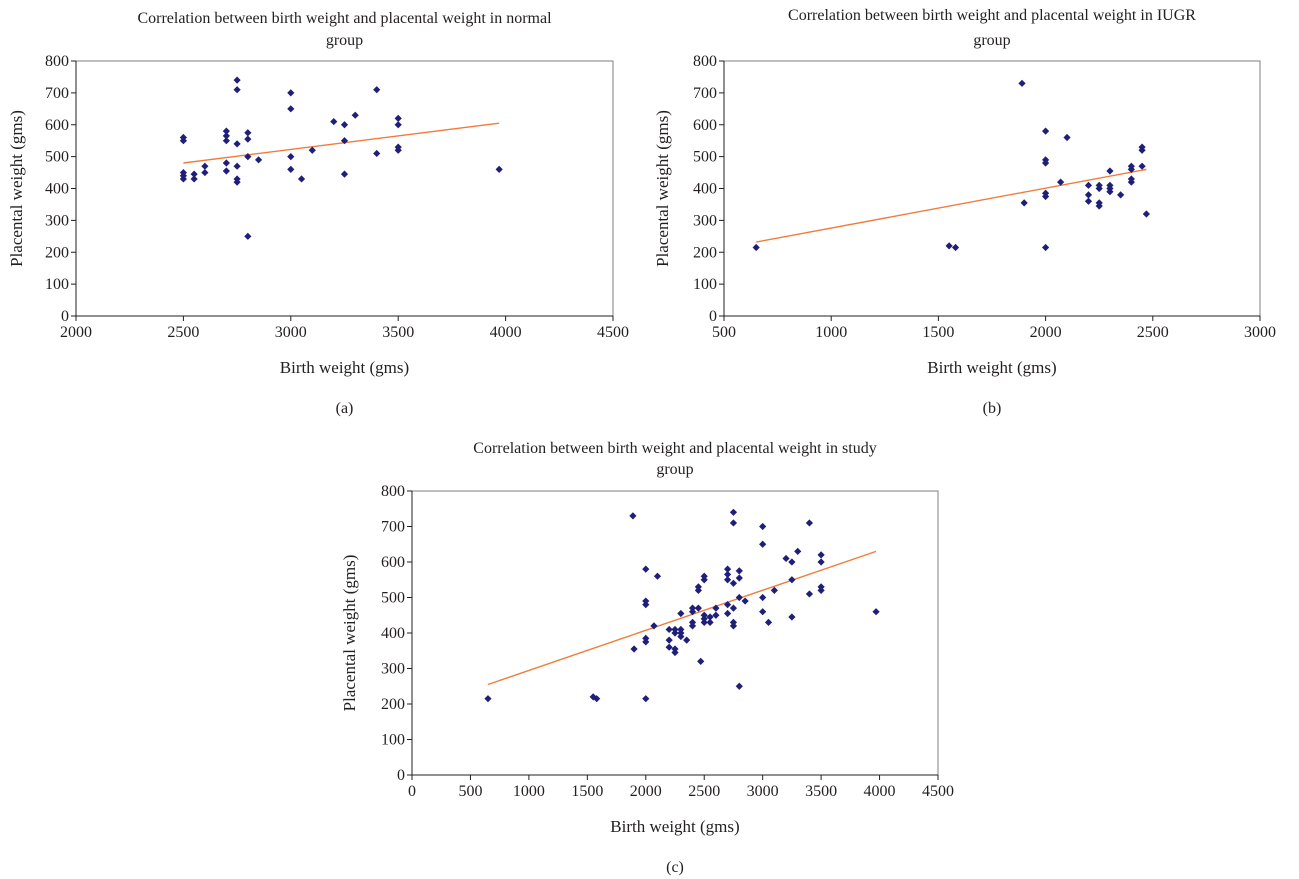  Describe the element at coordinates (705, 125) in the screenshot. I see `y-tick-label: 600` at that location.